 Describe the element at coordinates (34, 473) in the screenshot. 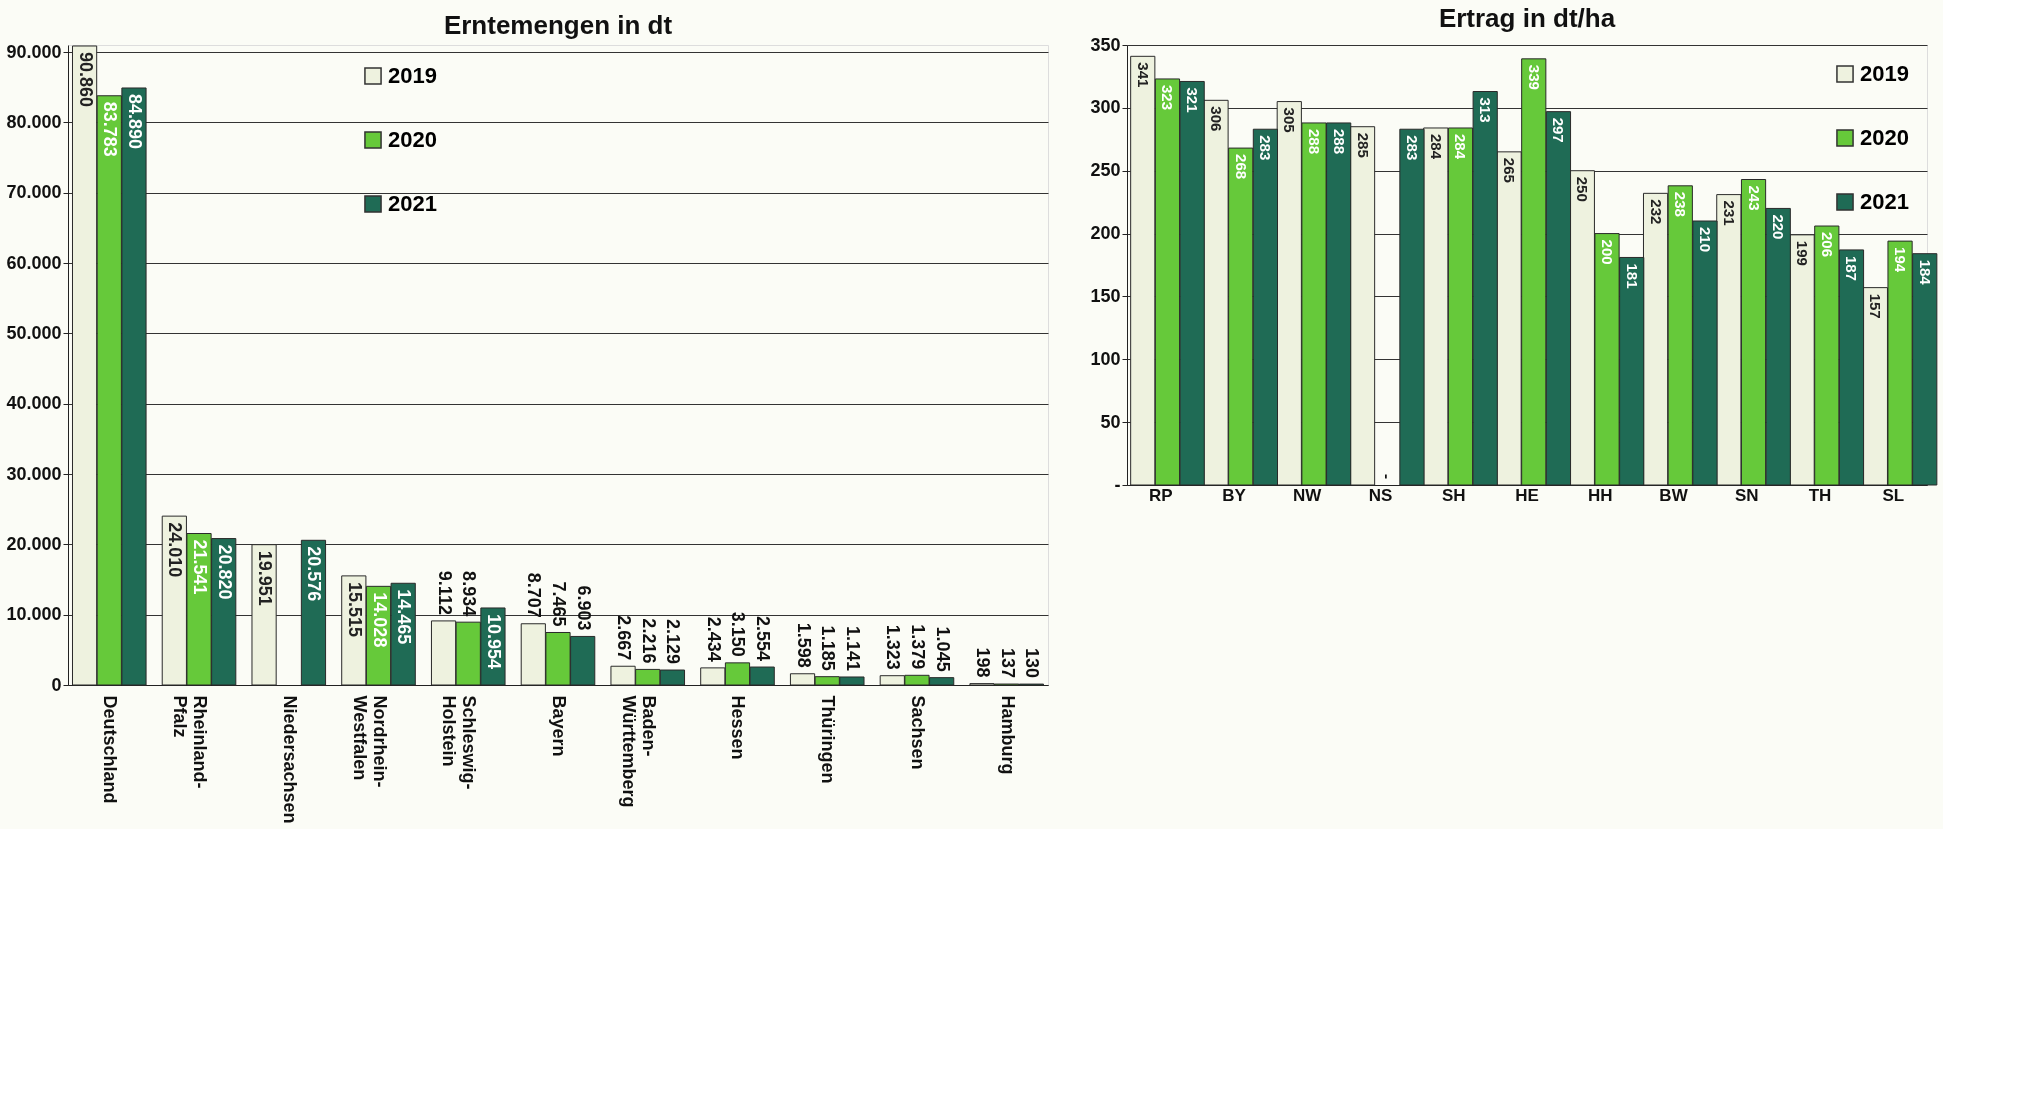

I see `y-tick-label: 30.000` at that location.